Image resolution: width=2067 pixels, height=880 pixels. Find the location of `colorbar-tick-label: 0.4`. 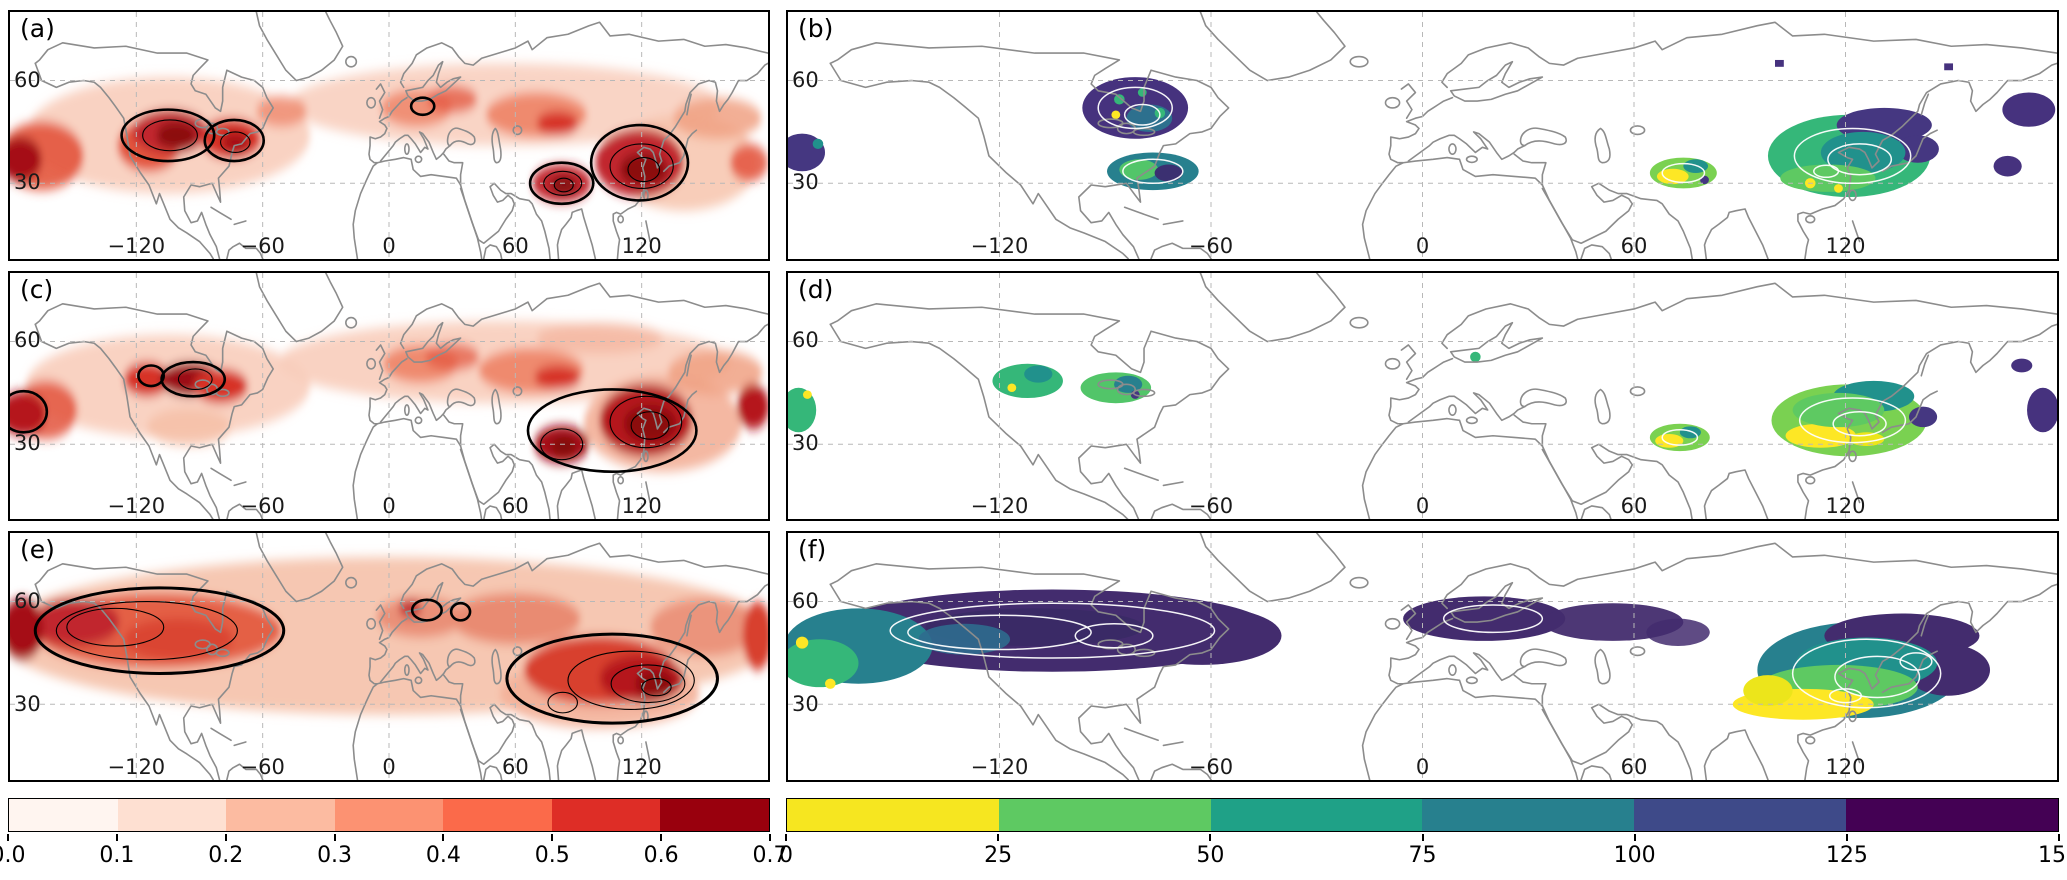

colorbar-tick-label: 0.4 is located at coordinates (443, 855).